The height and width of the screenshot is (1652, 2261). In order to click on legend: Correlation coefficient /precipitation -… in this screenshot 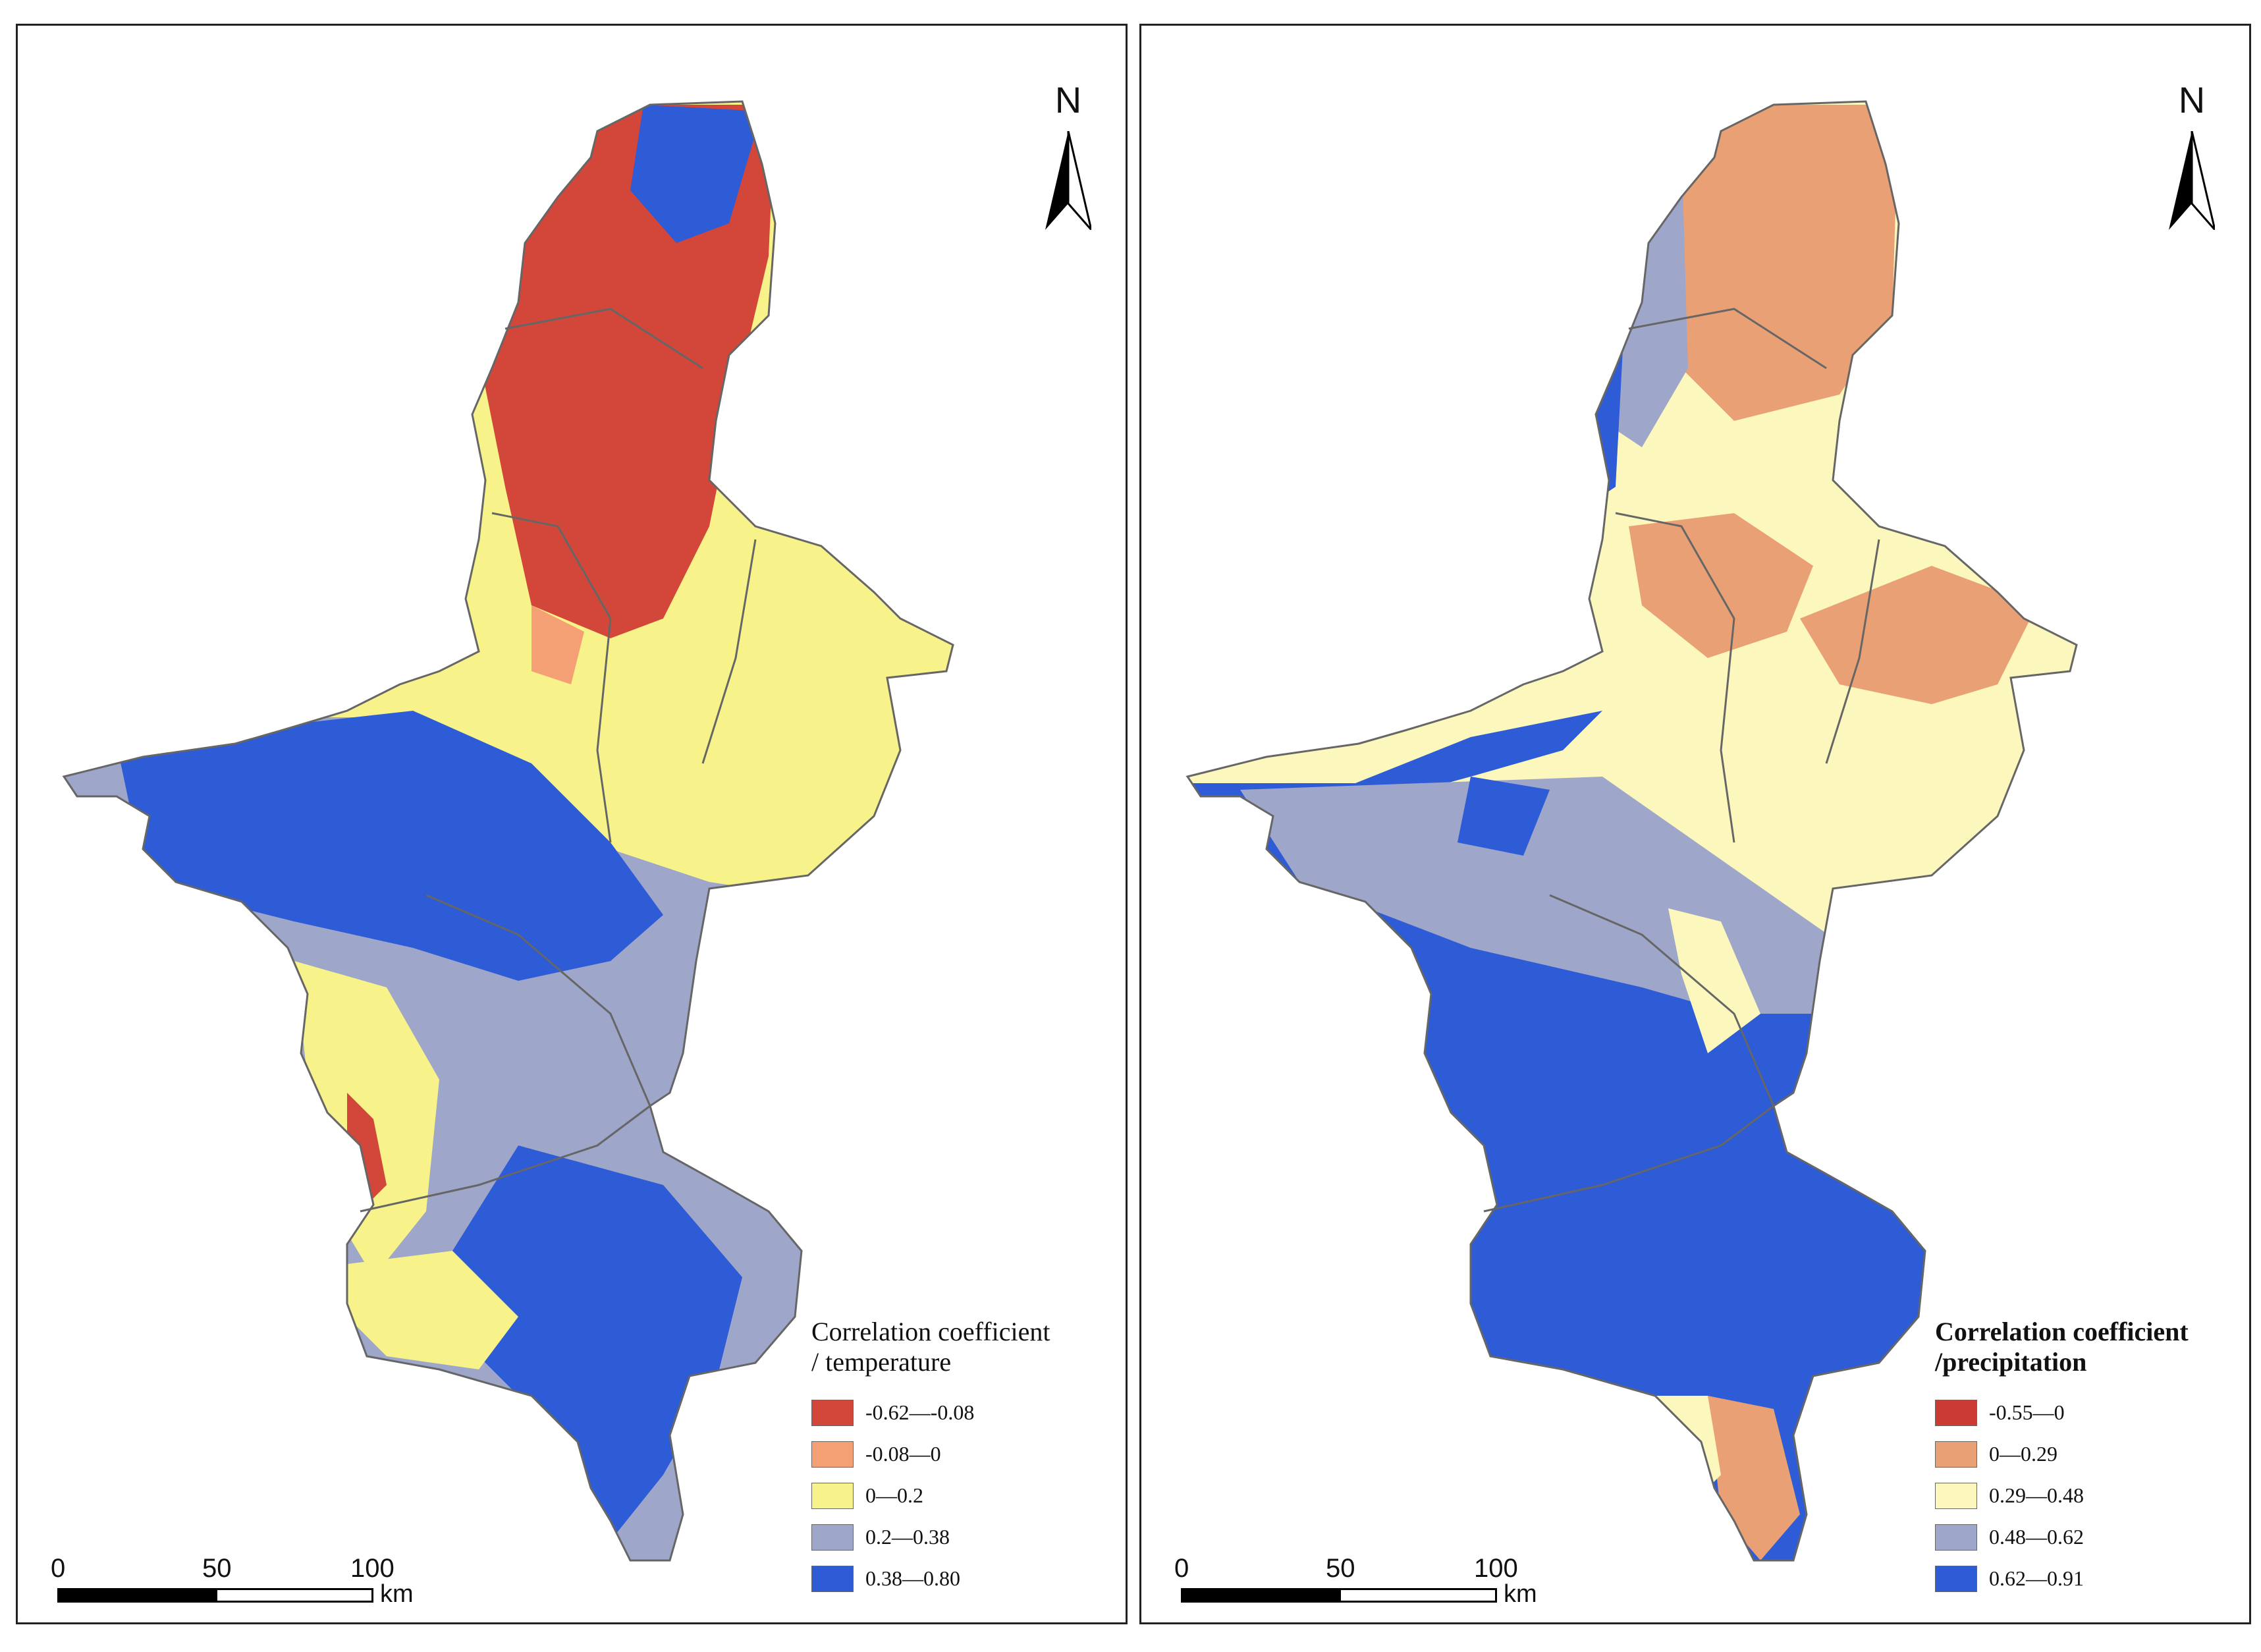, I will do `click(2090, 1458)`.